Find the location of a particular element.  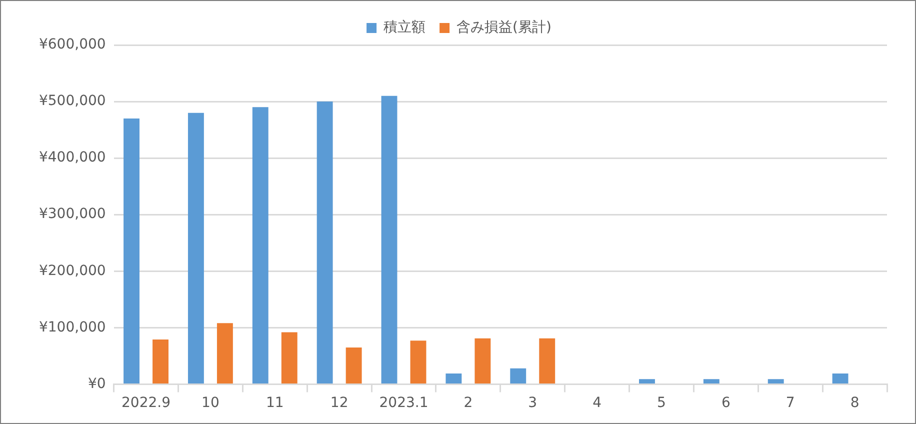

legend-label: 積立額 is located at coordinates (405, 28).